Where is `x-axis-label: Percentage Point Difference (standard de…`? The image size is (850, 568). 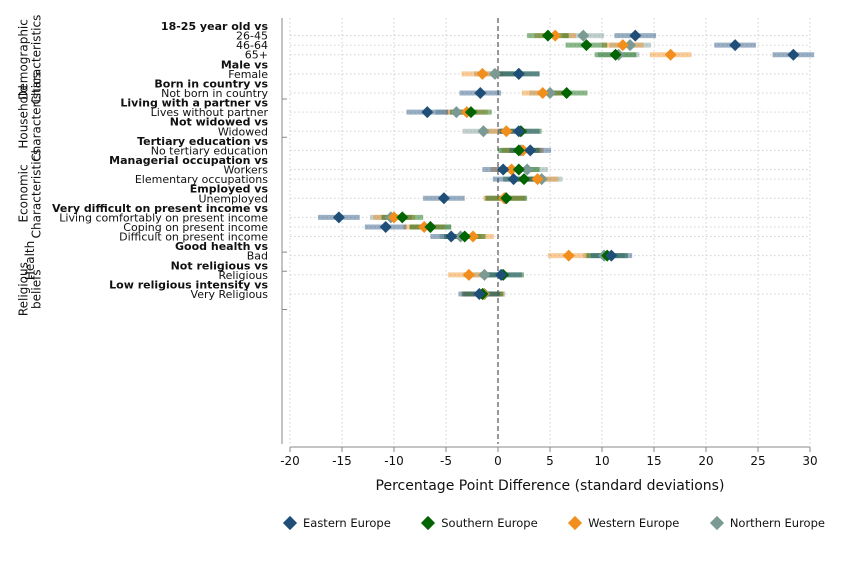
x-axis-label: Percentage Point Difference (standard de… is located at coordinates (550, 486).